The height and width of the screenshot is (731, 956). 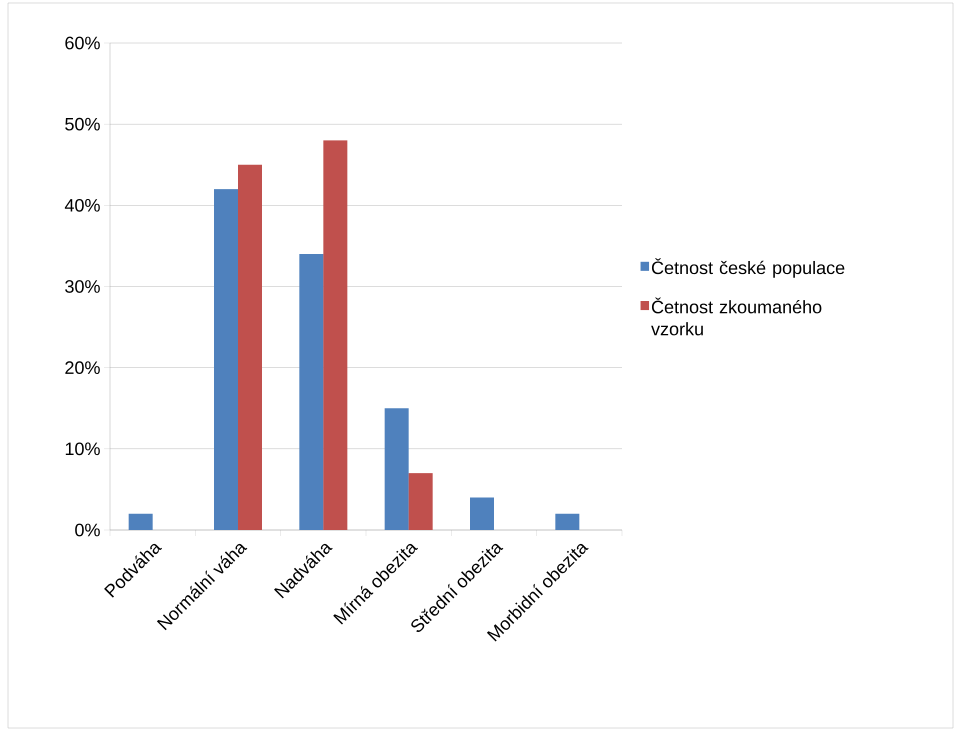 What do you see at coordinates (87, 530) in the screenshot?
I see `y-tick-label: 0%` at bounding box center [87, 530].